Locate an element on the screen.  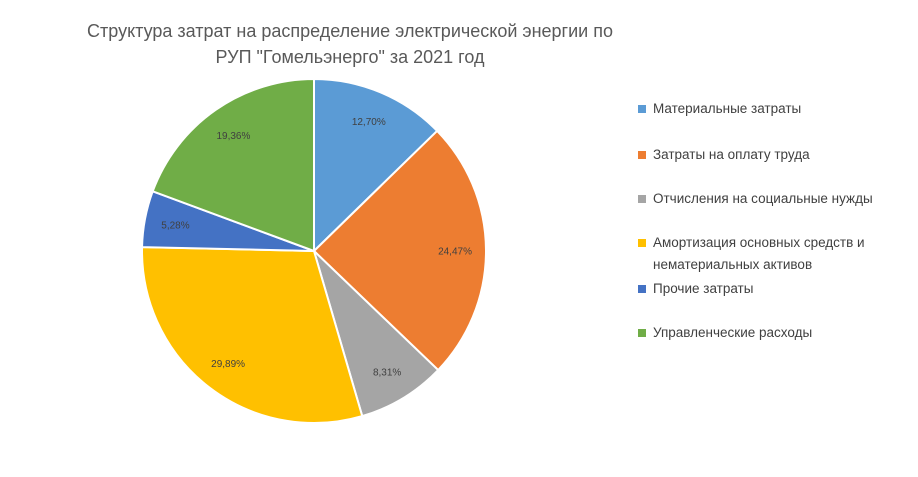
pie-data-label-3: 8,31% is located at coordinates (387, 373).